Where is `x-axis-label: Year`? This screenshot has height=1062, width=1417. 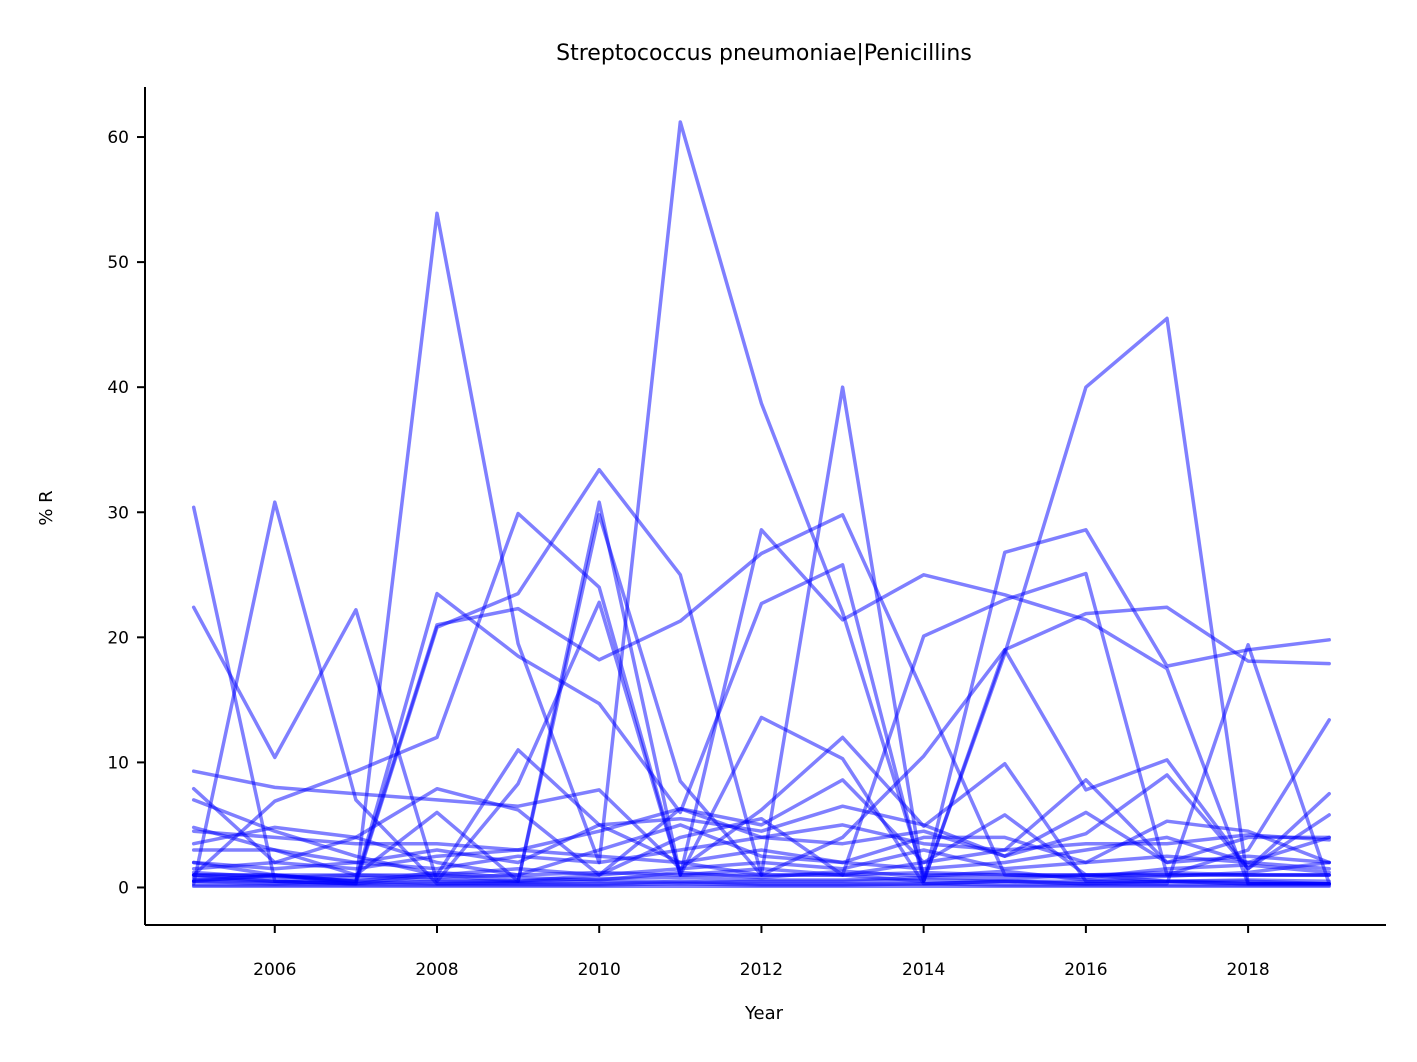
x-axis-label: Year is located at coordinates (764, 1013).